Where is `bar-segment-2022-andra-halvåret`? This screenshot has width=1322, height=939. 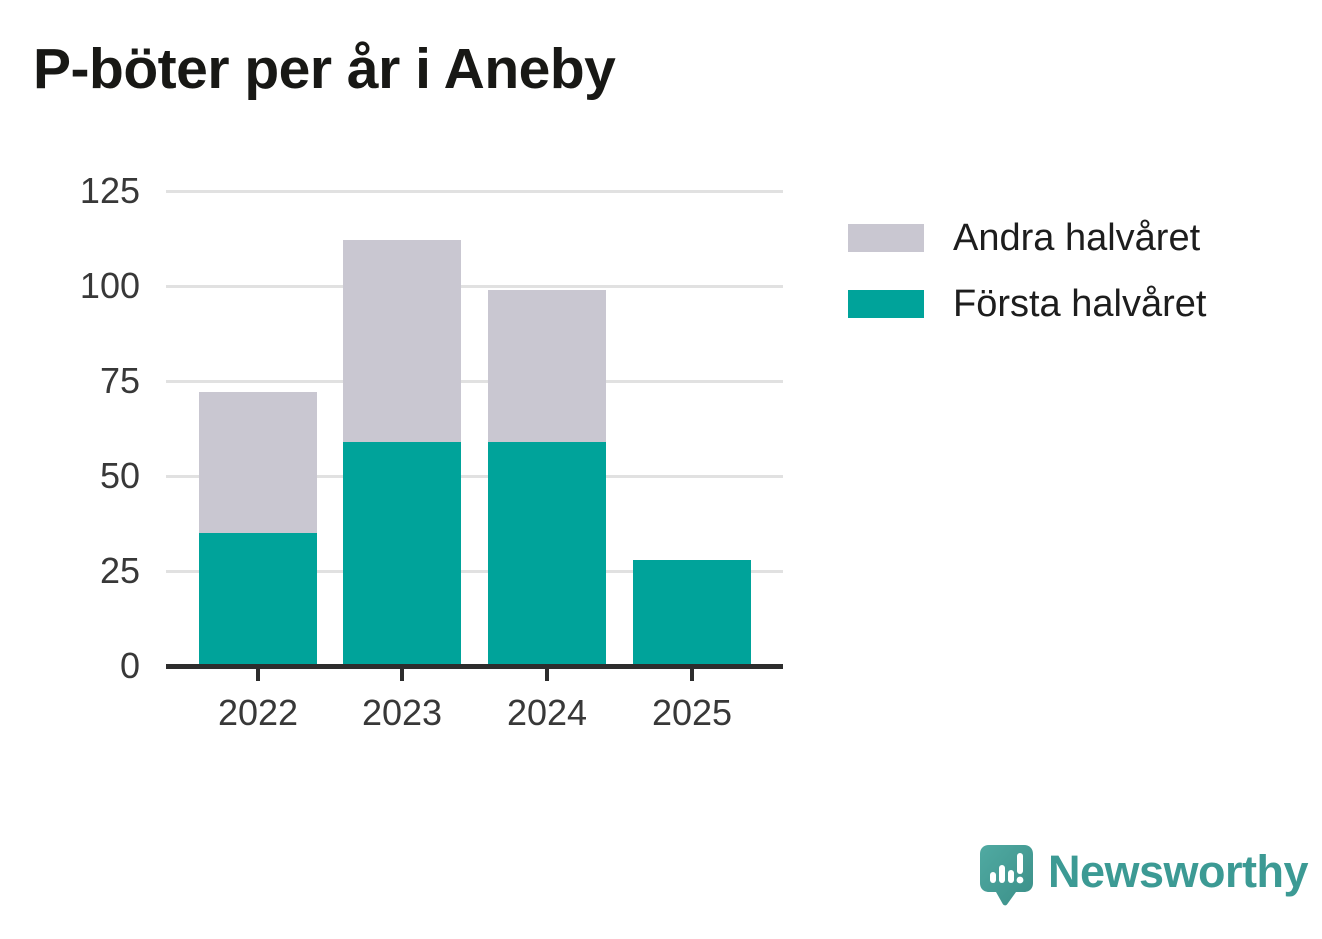
bar-segment-2022-andra-halvåret is located at coordinates (258, 462).